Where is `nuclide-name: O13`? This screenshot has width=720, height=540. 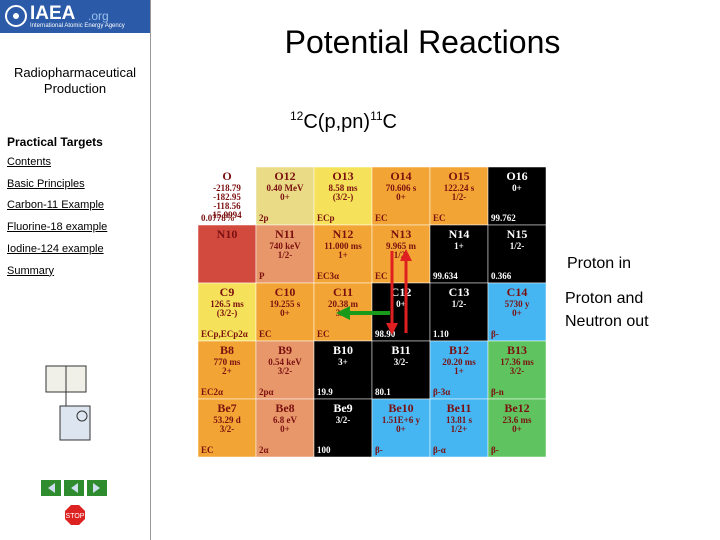 nuclide-name: O13 is located at coordinates (342, 176).